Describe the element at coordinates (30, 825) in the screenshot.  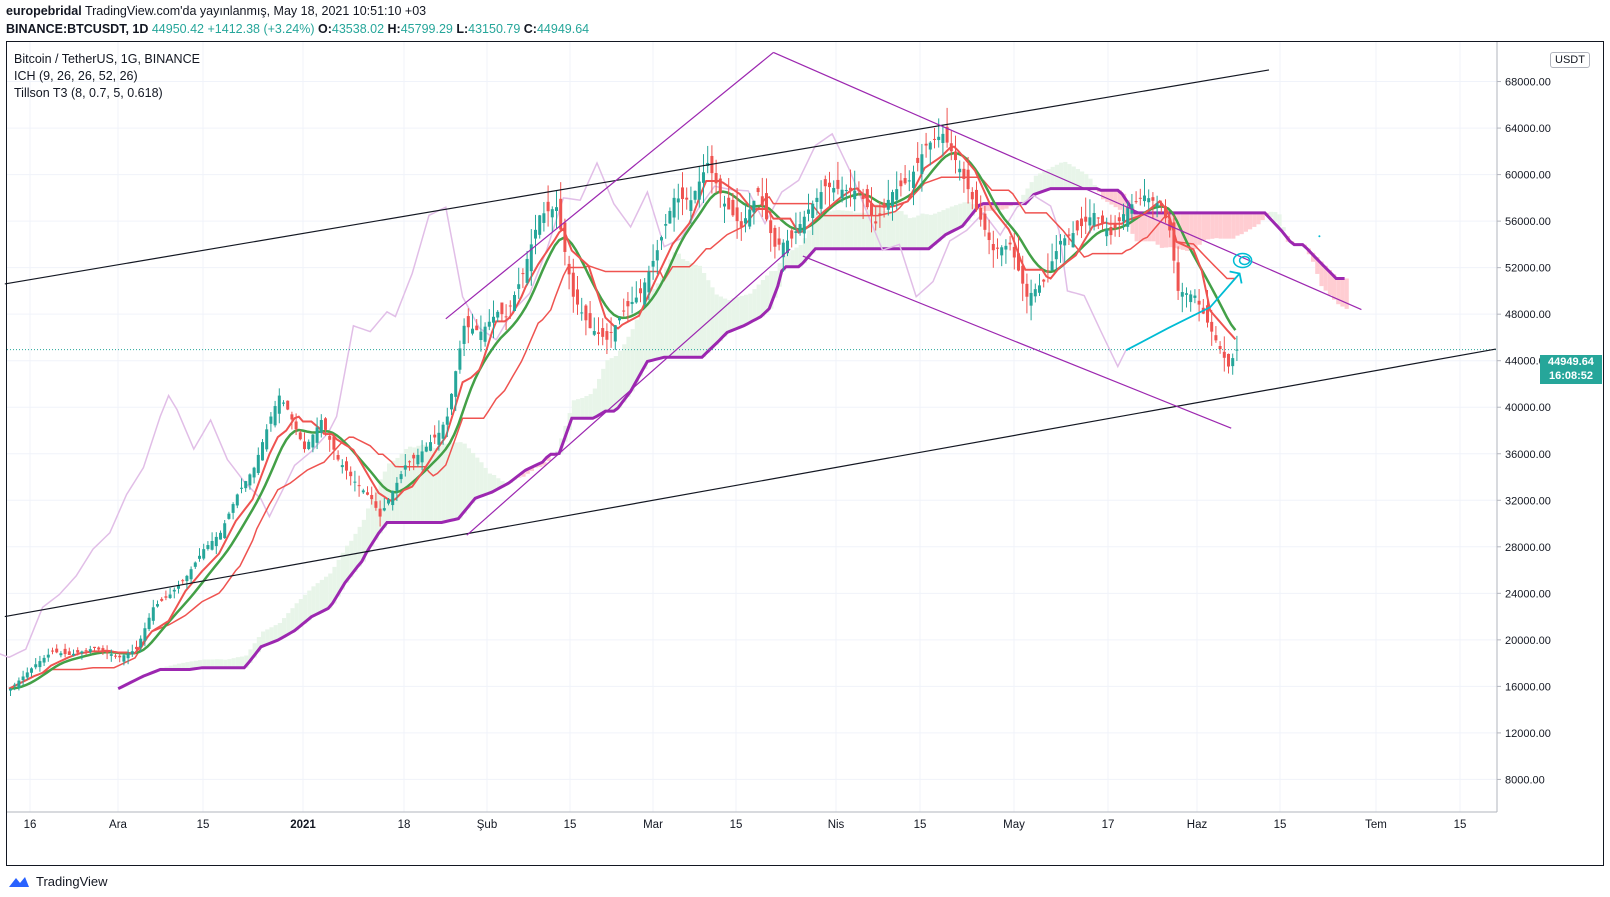
I see `time-tick-label: 16` at that location.